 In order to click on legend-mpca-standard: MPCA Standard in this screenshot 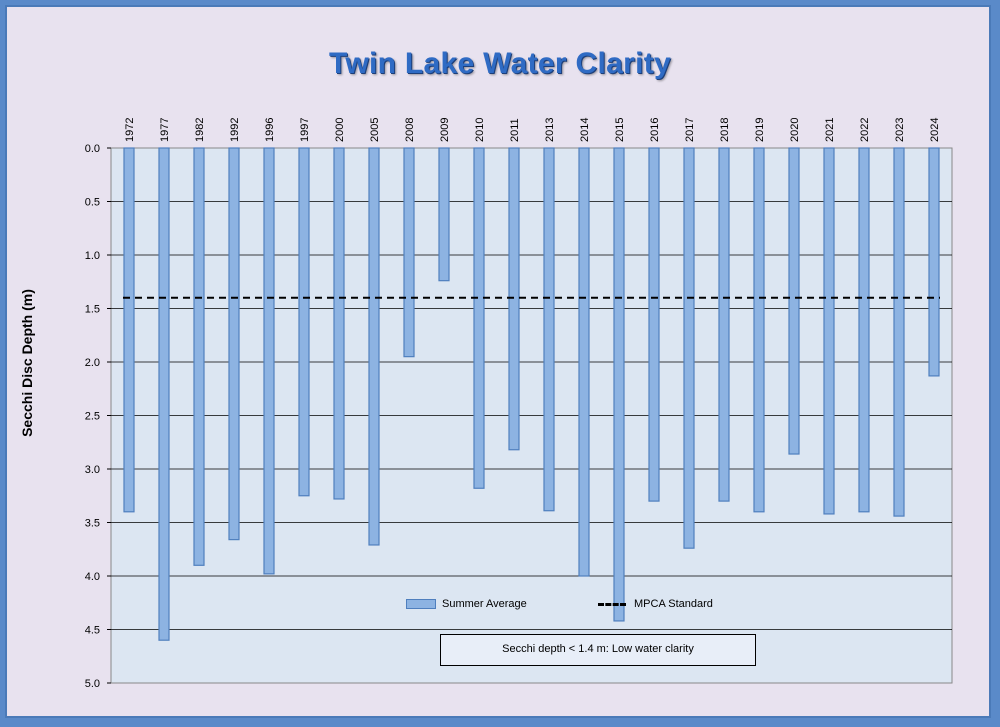, I will do `click(655, 604)`.